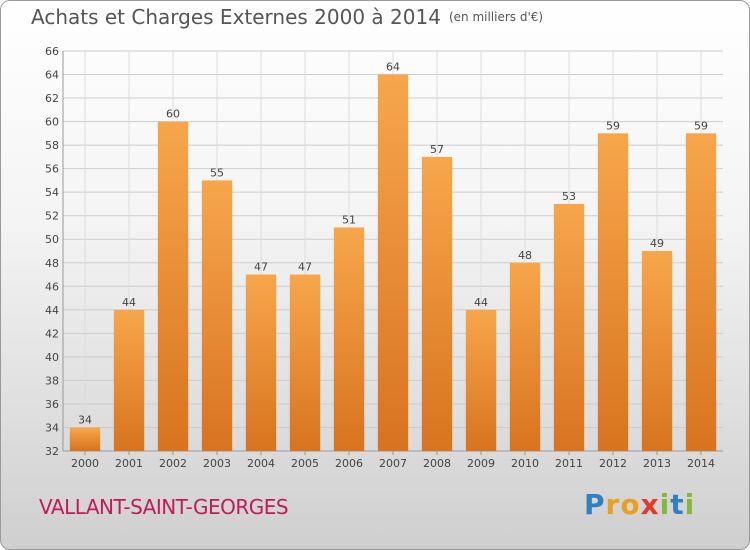  Describe the element at coordinates (630, 504) in the screenshot. I see `logo-letter: o` at that location.